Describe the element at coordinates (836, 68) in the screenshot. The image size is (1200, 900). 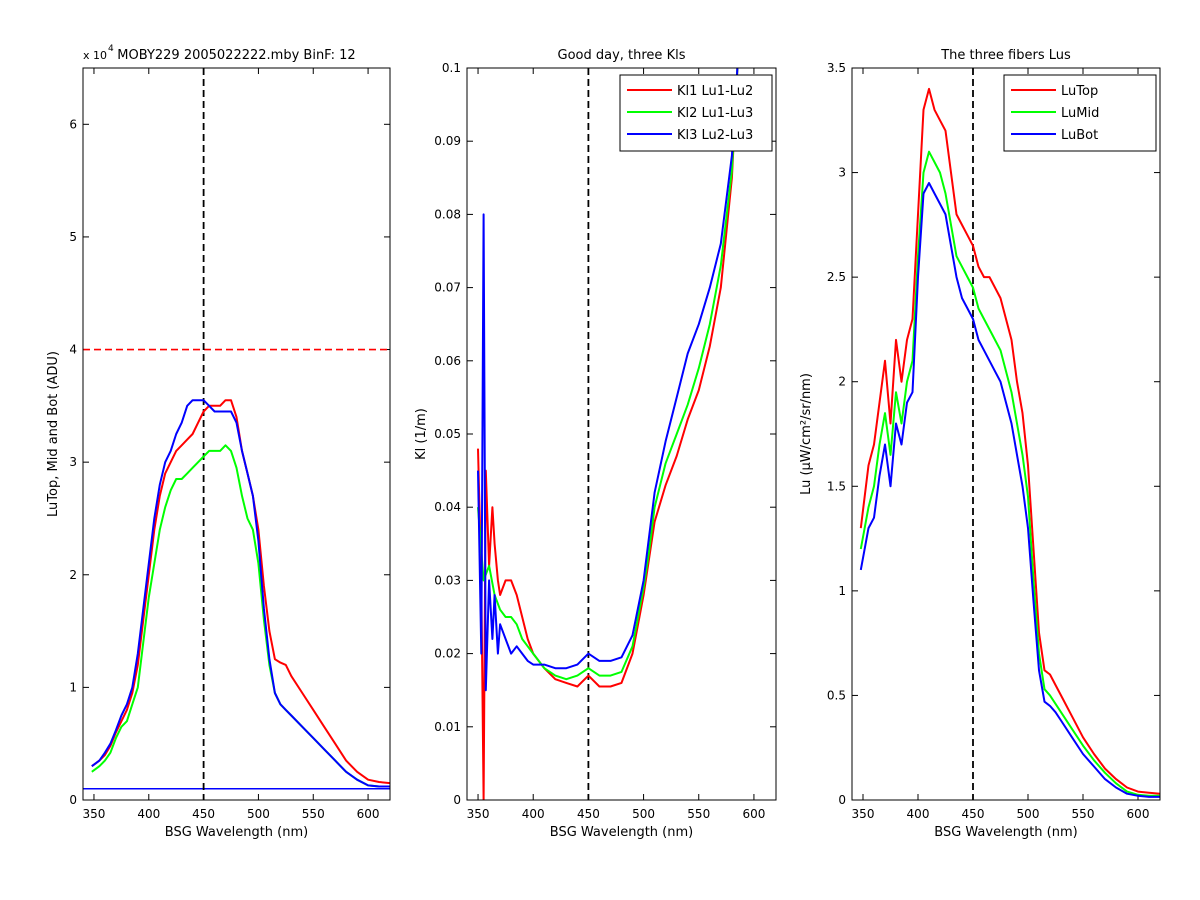
I see `y-tick-label: 3.5` at that location.